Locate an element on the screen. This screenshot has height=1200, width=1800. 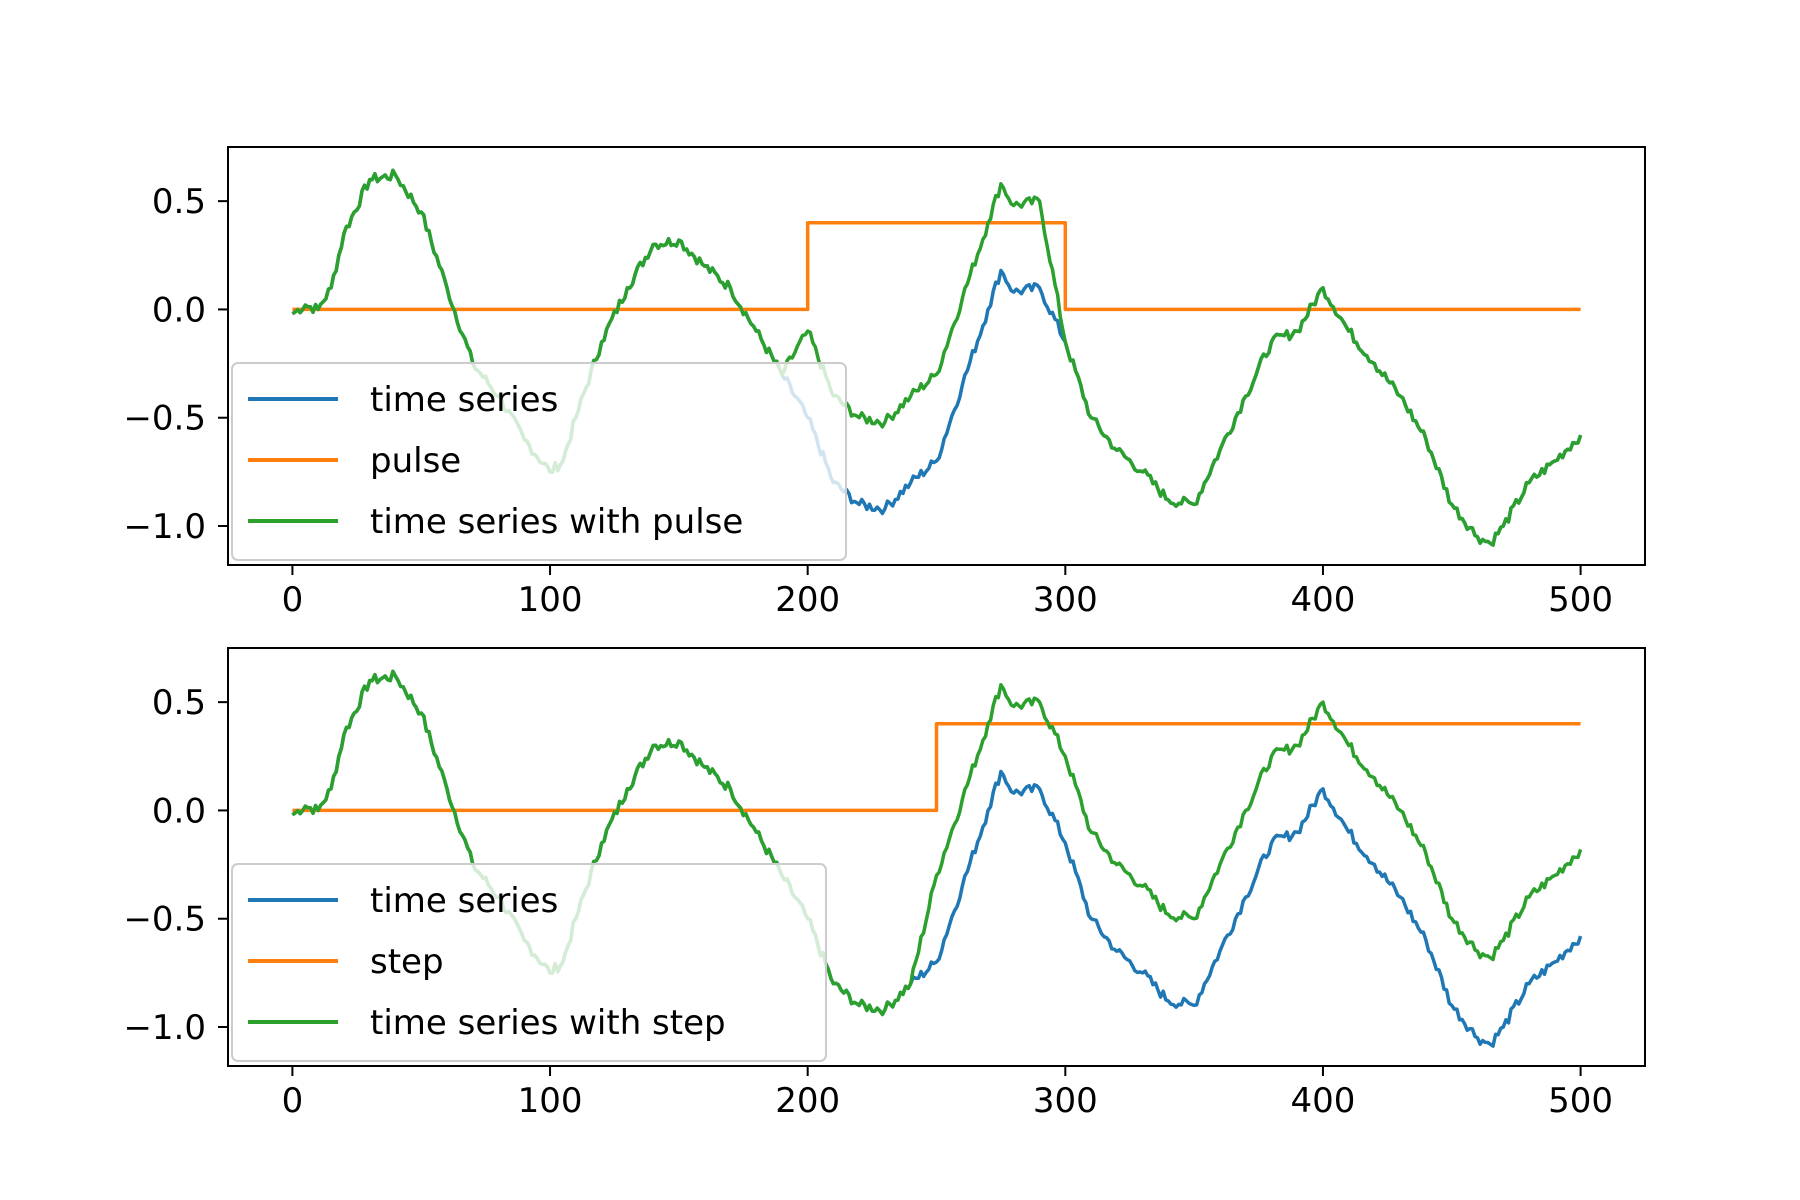
legend-label: time series with pulse is located at coordinates (556, 522).